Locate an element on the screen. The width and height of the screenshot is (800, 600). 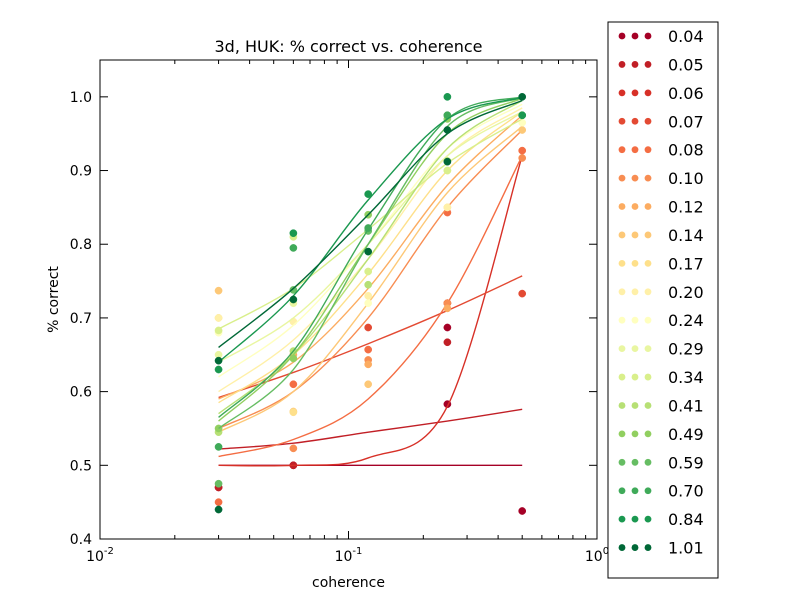
y-tick-label: 1.0 is located at coordinates (81, 98).